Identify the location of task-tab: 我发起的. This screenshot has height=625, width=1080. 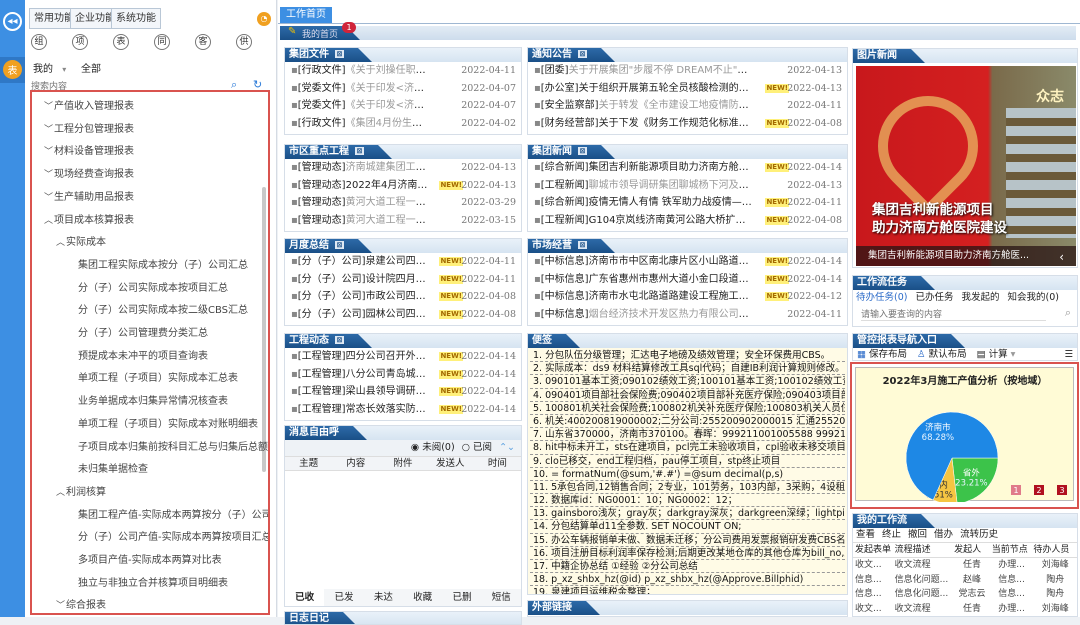
(980, 297).